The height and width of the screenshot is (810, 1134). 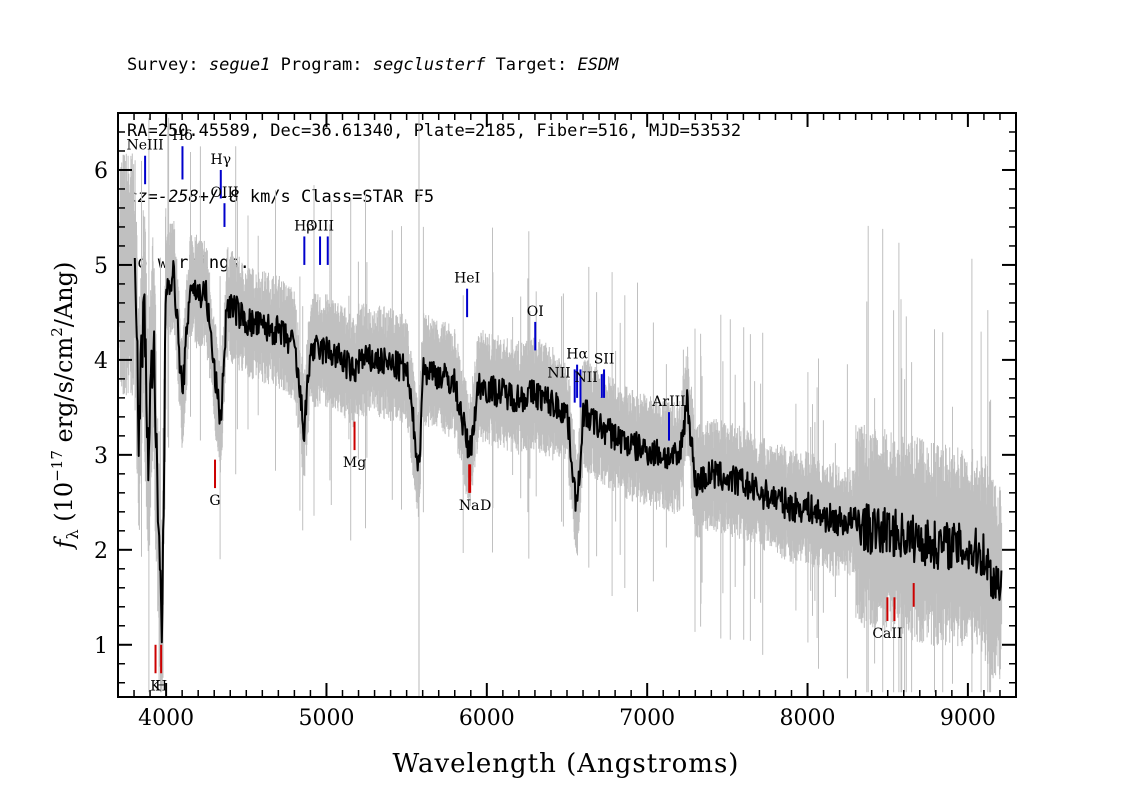 What do you see at coordinates (183, 197) in the screenshot?
I see `cz-value: cz=-258+/-8` at bounding box center [183, 197].